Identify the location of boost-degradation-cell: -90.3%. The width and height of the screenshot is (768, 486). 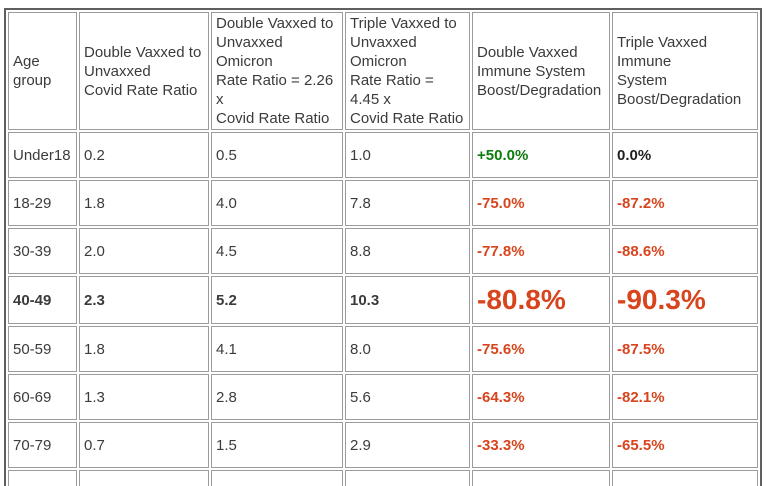
(685, 300).